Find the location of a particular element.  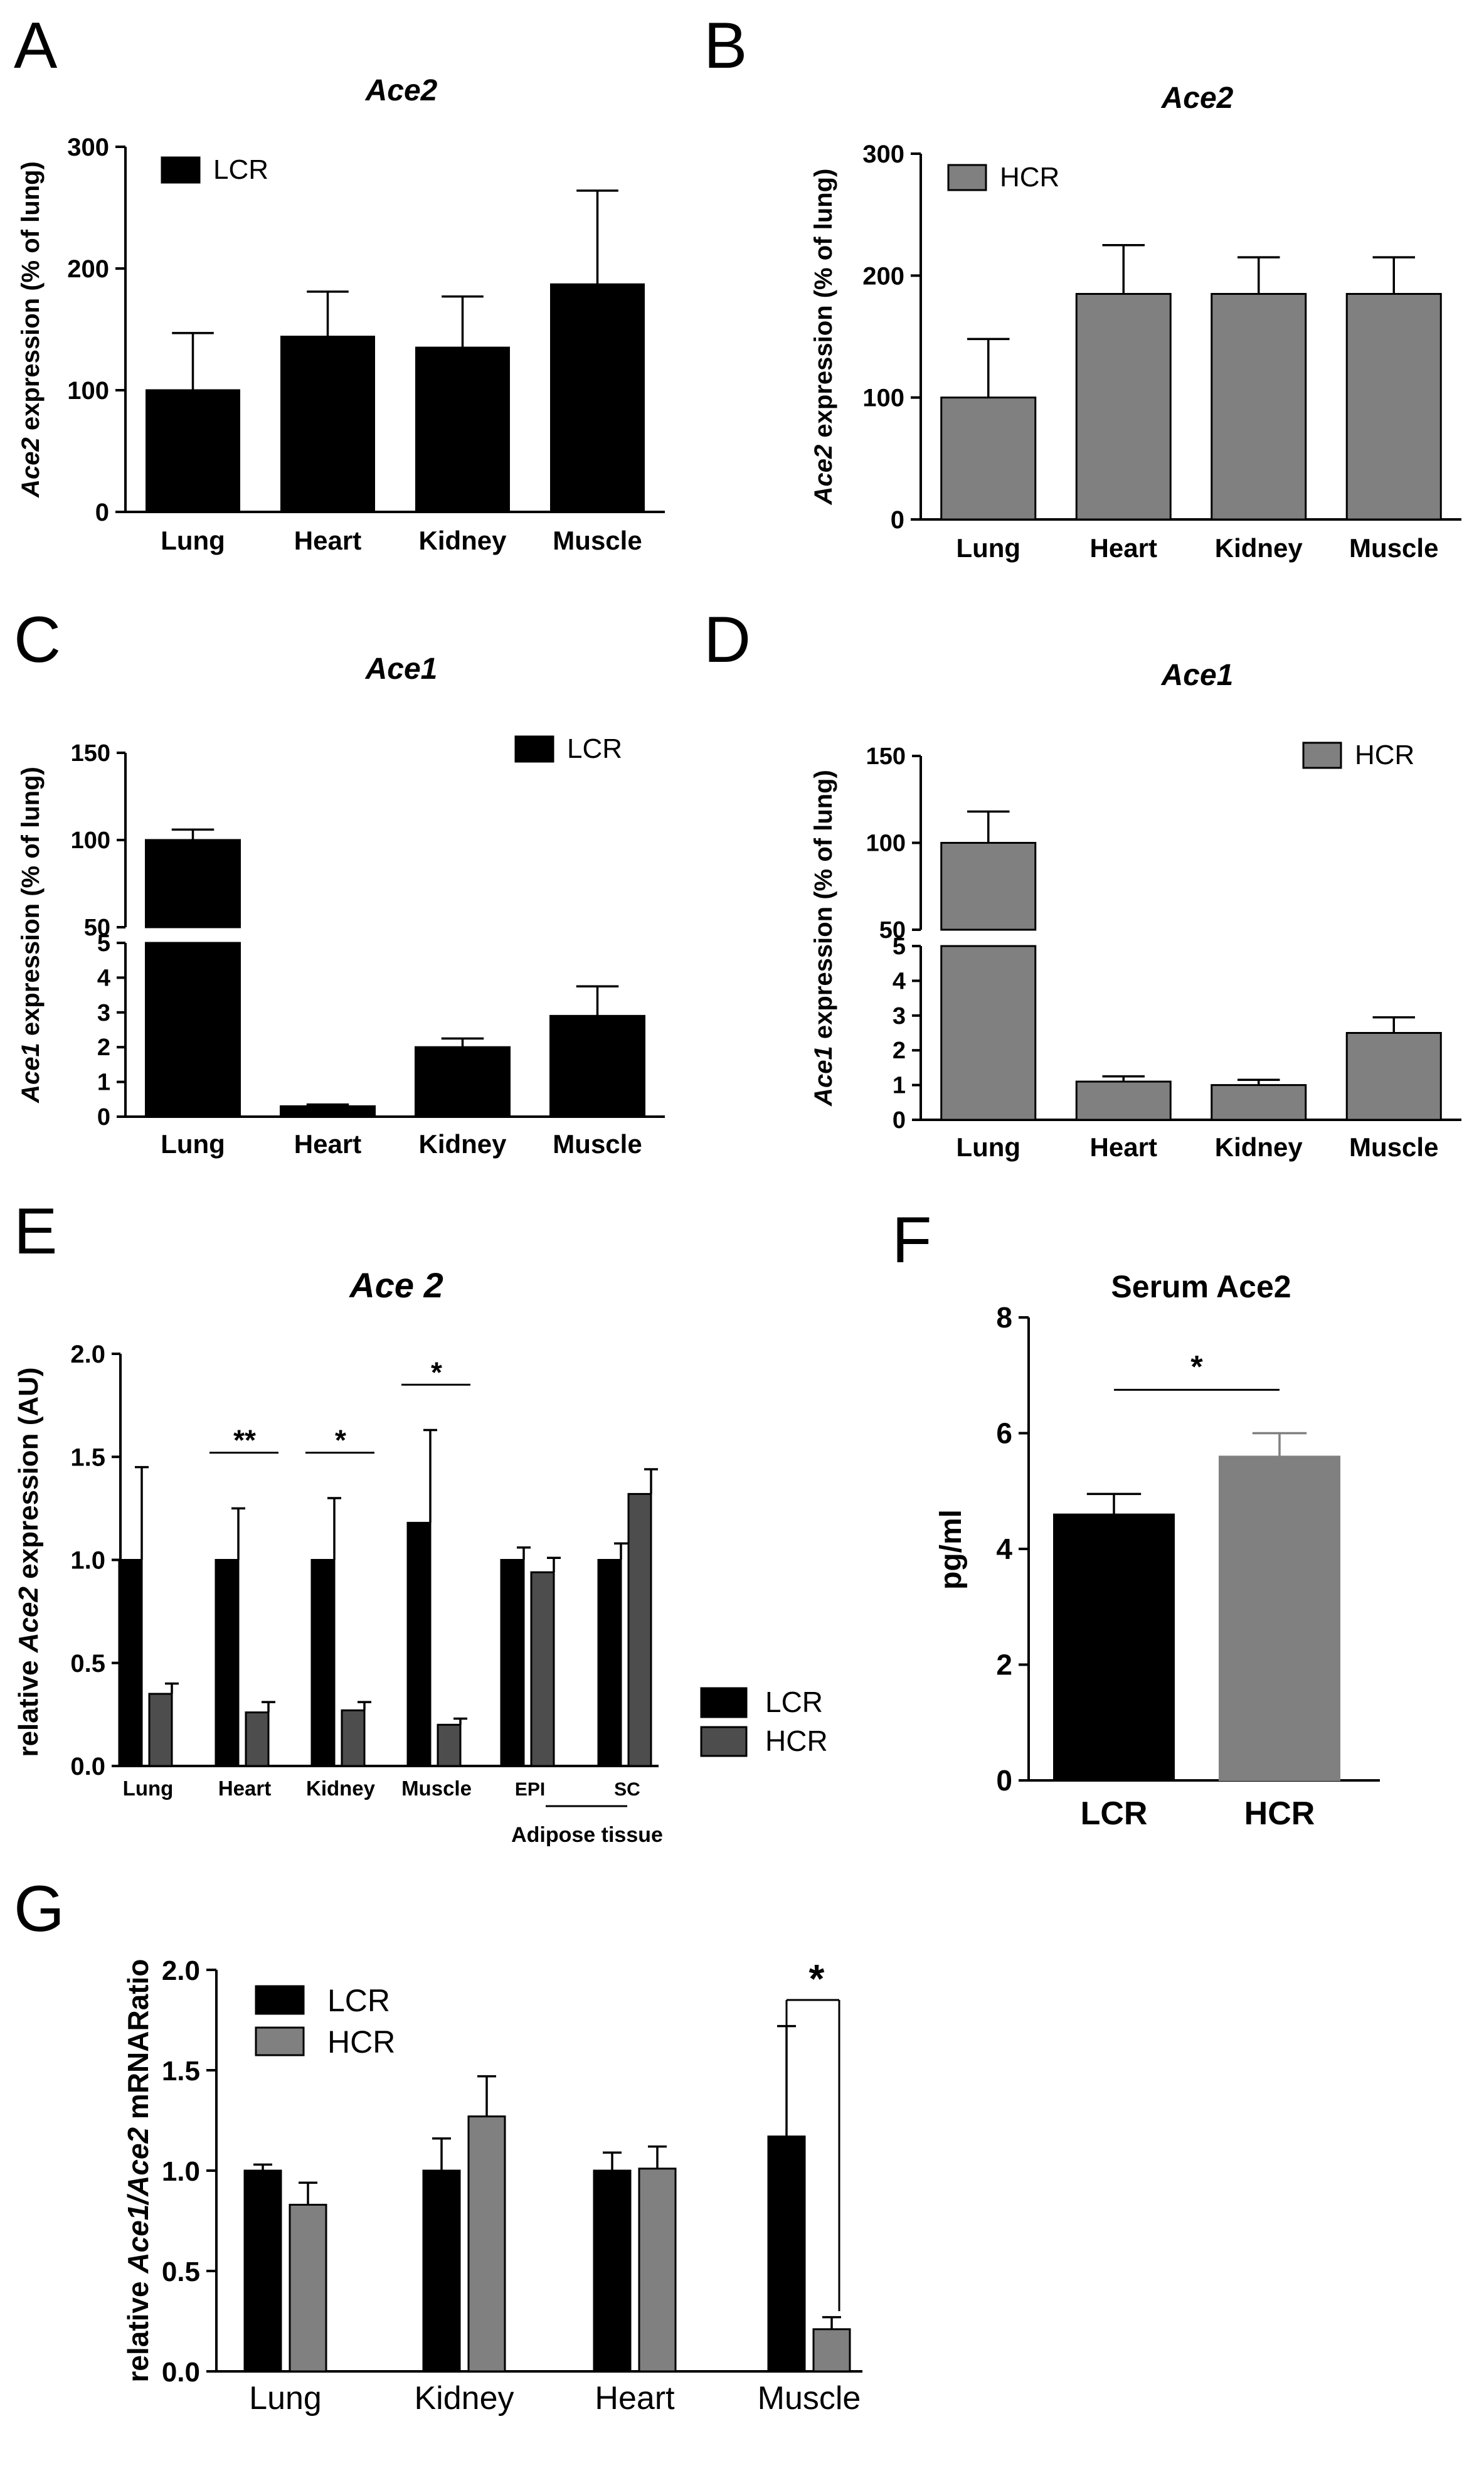

y-axis-label-part: Ace1/Ace2 is located at coordinates (138, 2201).